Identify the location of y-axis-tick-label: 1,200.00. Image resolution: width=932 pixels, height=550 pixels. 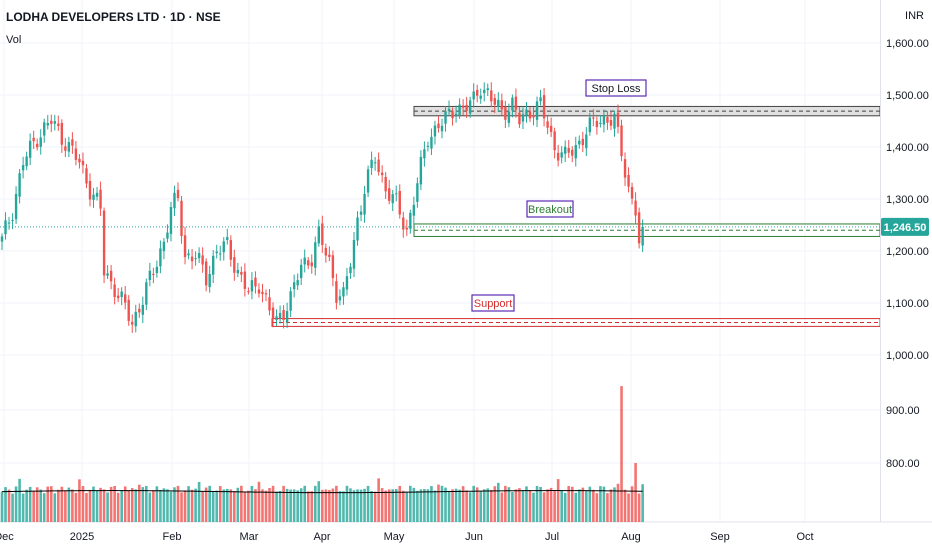
(907, 252).